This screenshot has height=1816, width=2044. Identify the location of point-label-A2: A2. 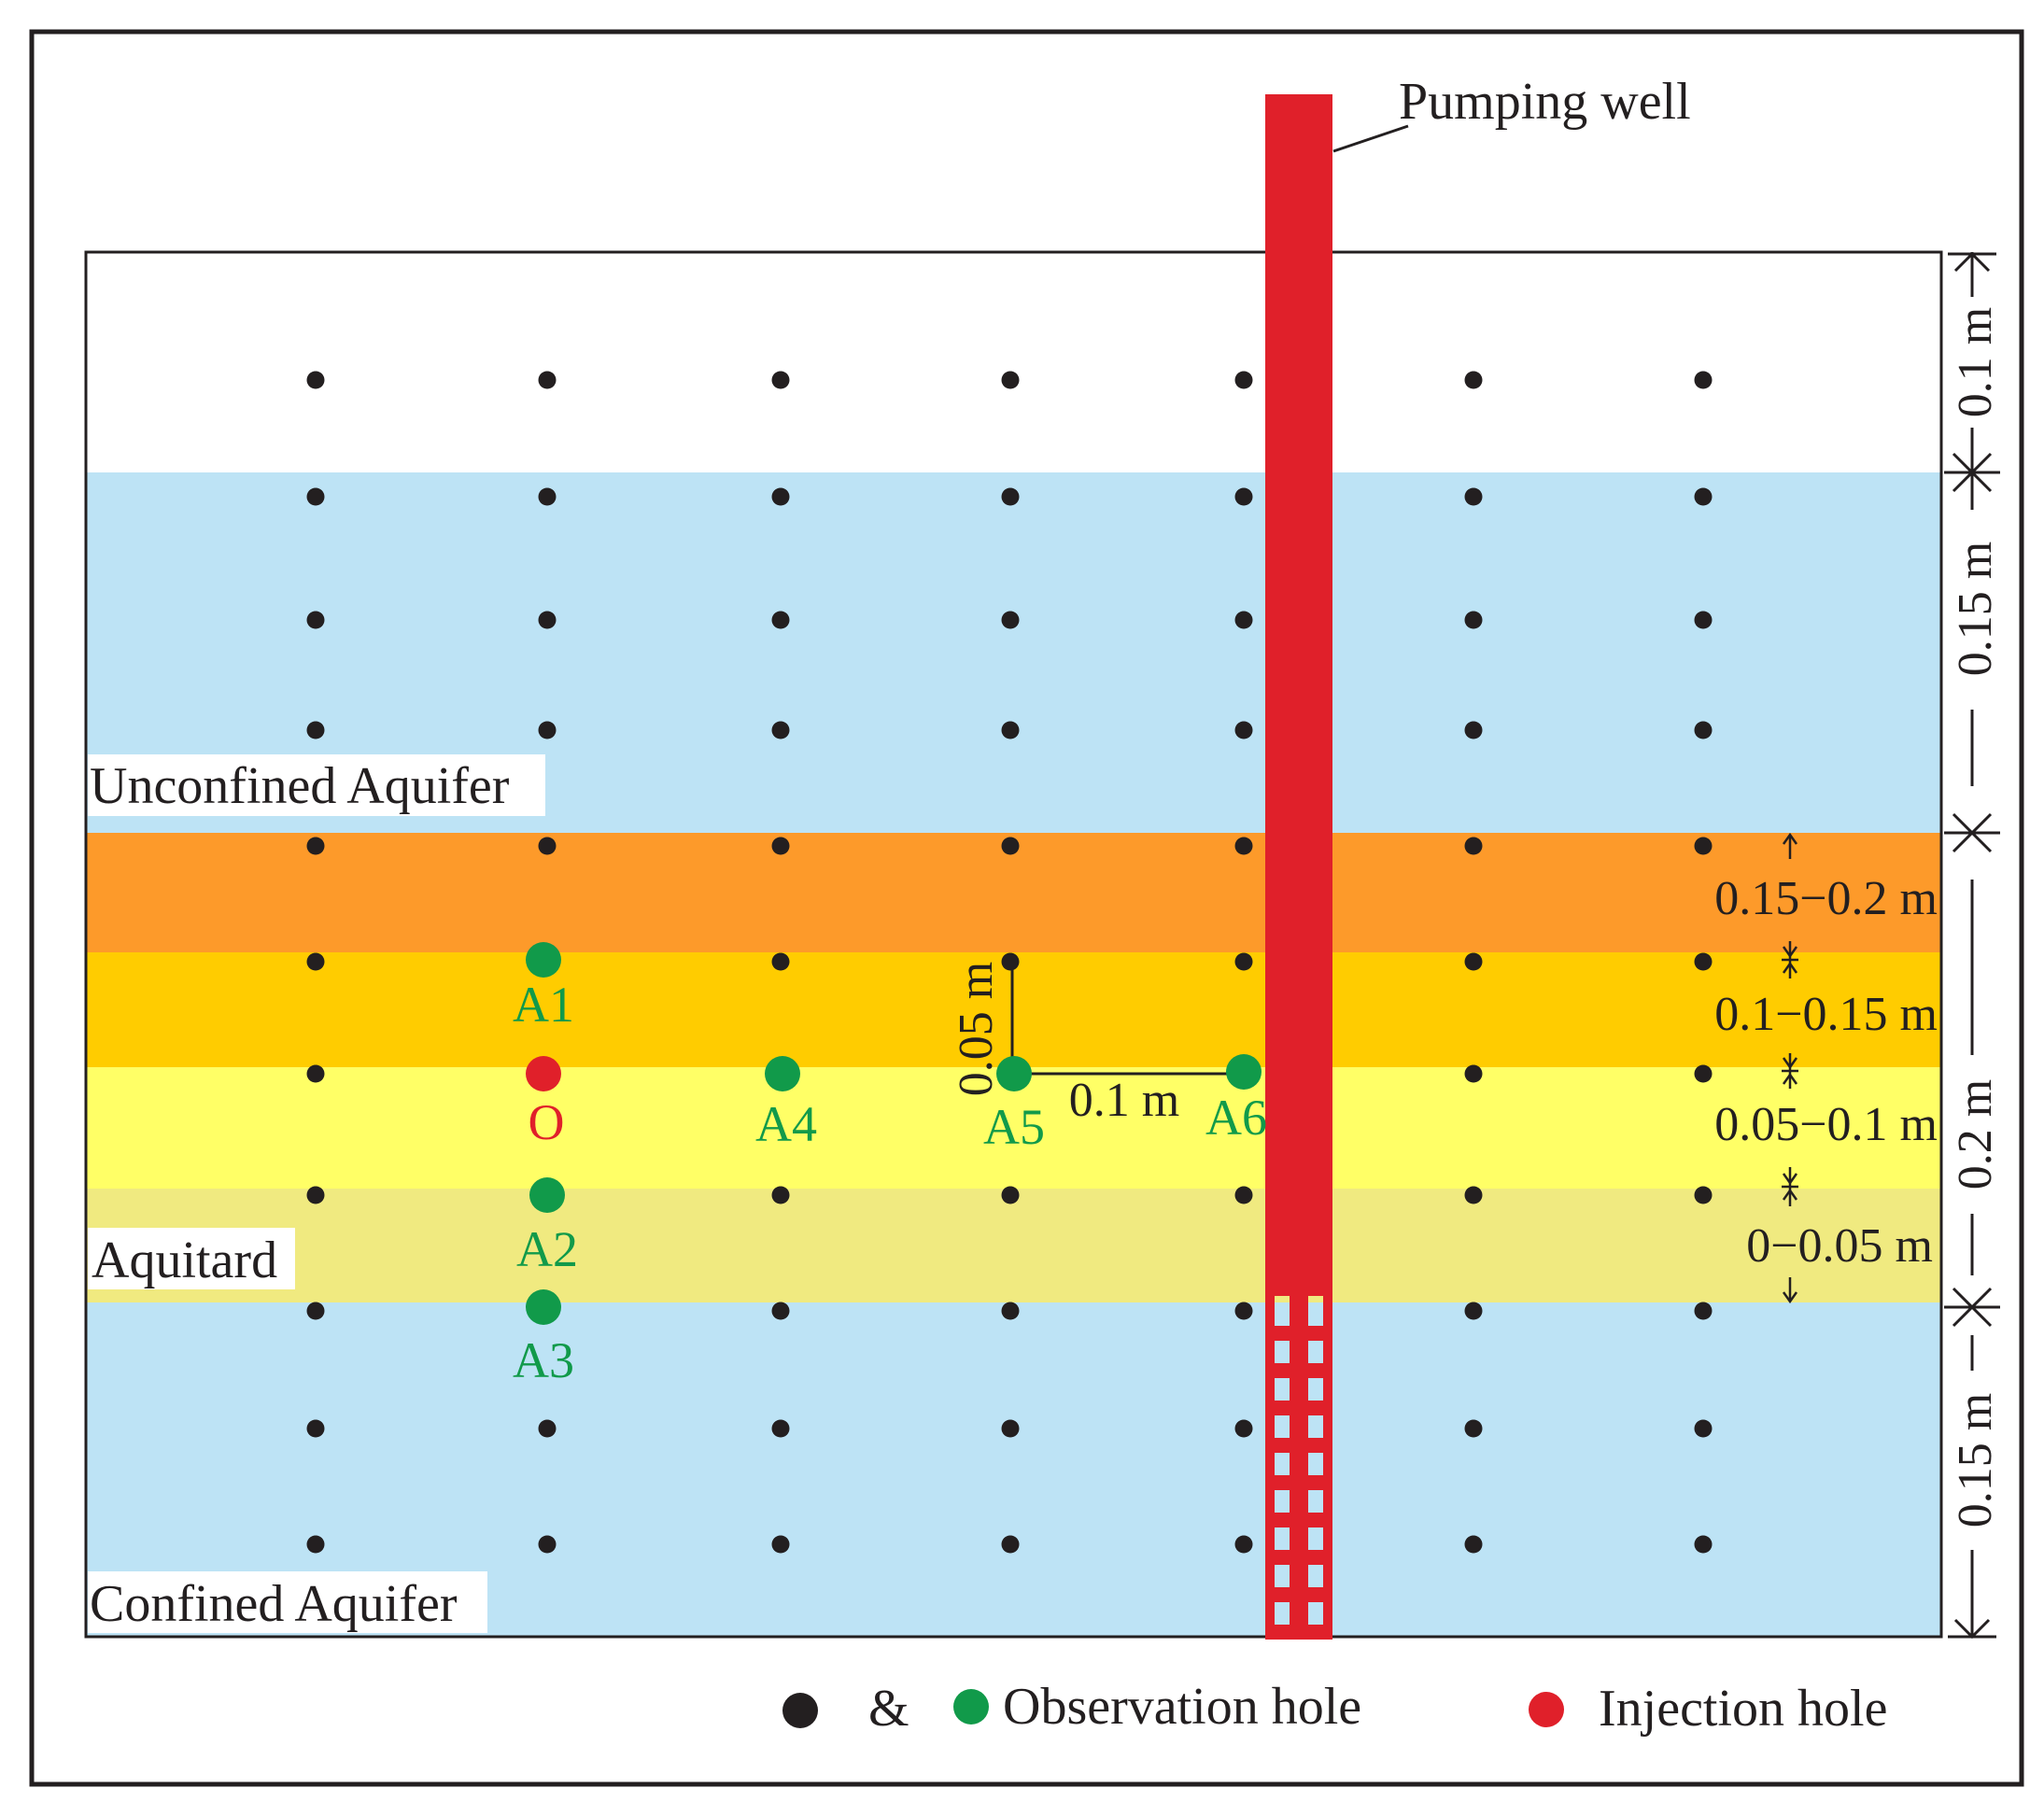
(547, 1249).